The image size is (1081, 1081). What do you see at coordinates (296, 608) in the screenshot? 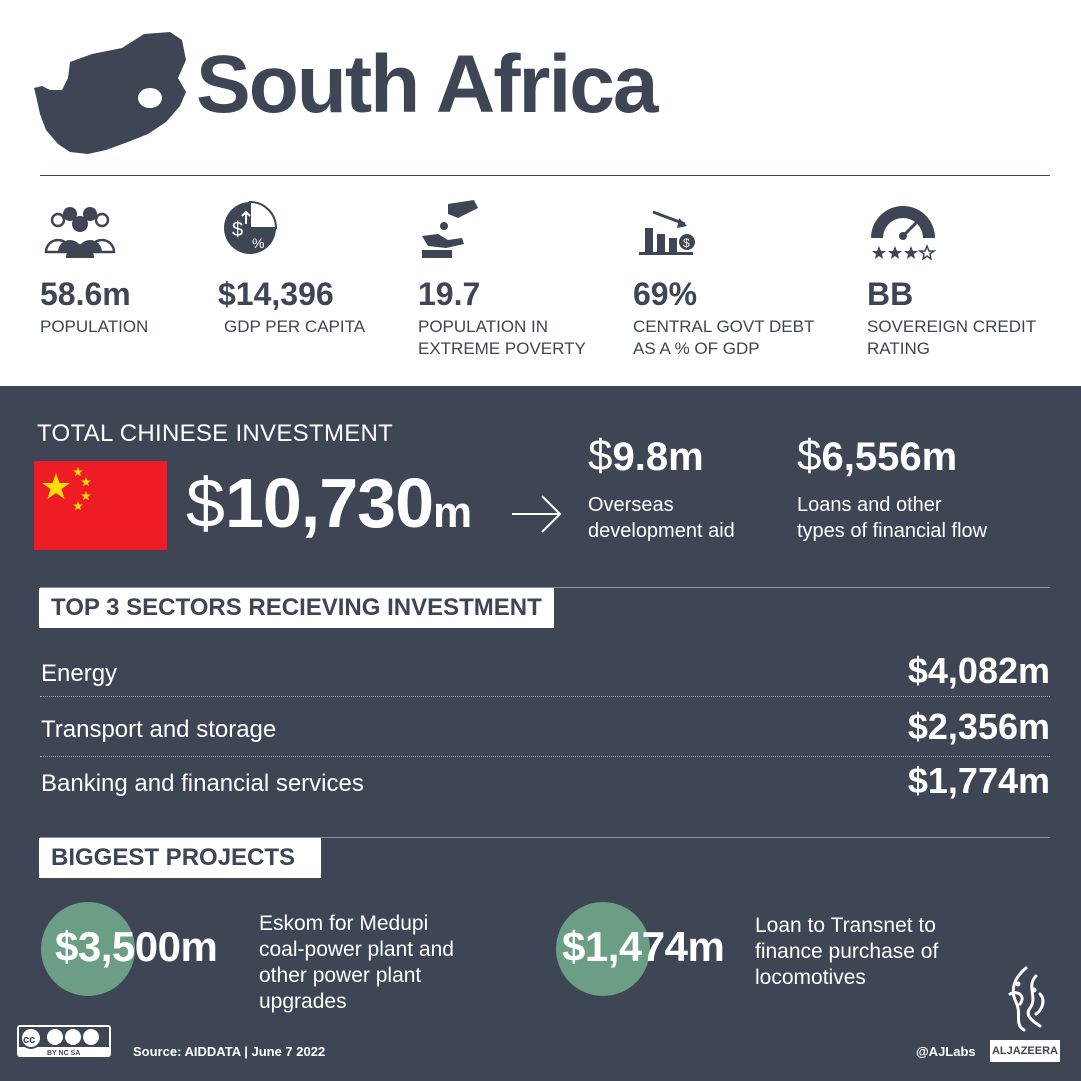
I see `sectors-heading: TOP 3 SECTORS RECIEVING INVESTMENT` at bounding box center [296, 608].